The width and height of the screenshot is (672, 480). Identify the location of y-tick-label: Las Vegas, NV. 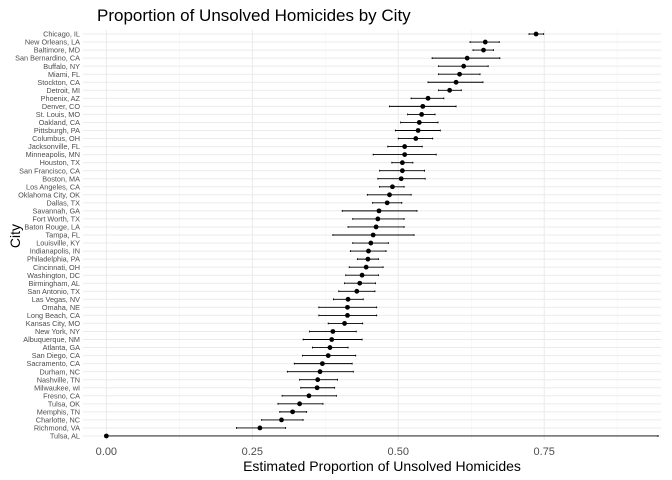
(56, 299).